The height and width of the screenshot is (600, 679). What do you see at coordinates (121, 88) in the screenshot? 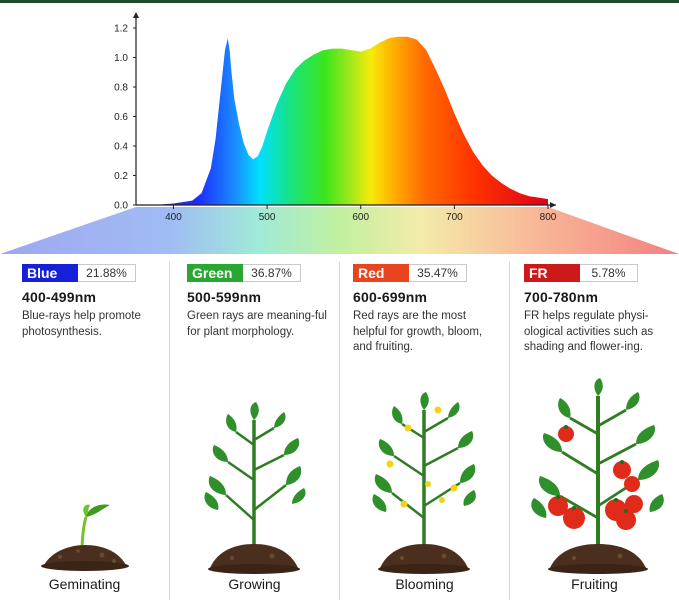
I see `y-tick-label: 0.8` at bounding box center [121, 88].